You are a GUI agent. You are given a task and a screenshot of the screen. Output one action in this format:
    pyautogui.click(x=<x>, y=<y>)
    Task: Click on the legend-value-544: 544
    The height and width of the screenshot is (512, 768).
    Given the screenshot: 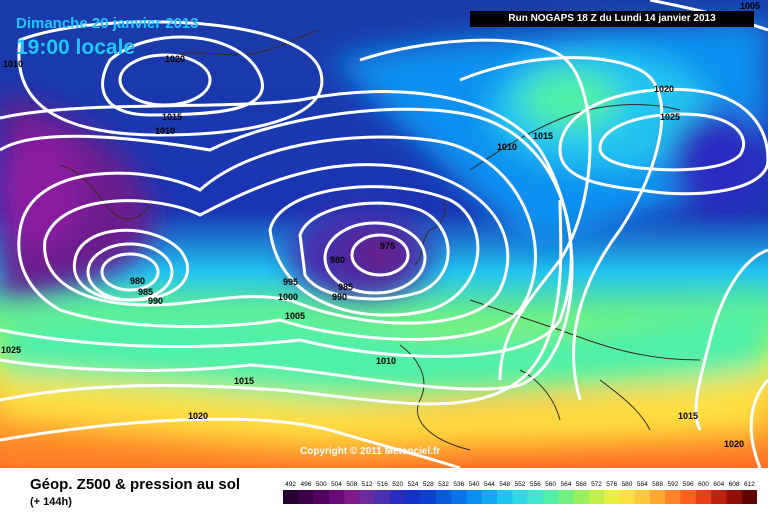 What is the action you would take?
    pyautogui.click(x=489, y=484)
    